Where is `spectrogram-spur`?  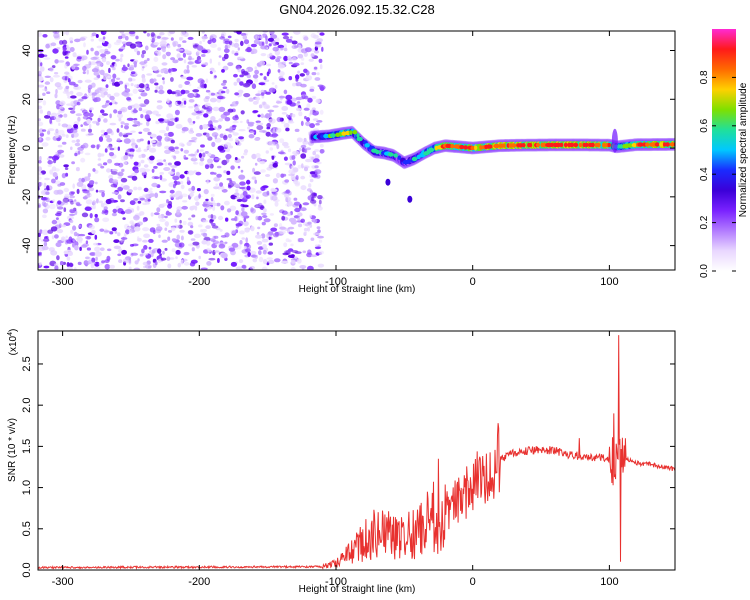 spectrogram-spur is located at coordinates (410, 199).